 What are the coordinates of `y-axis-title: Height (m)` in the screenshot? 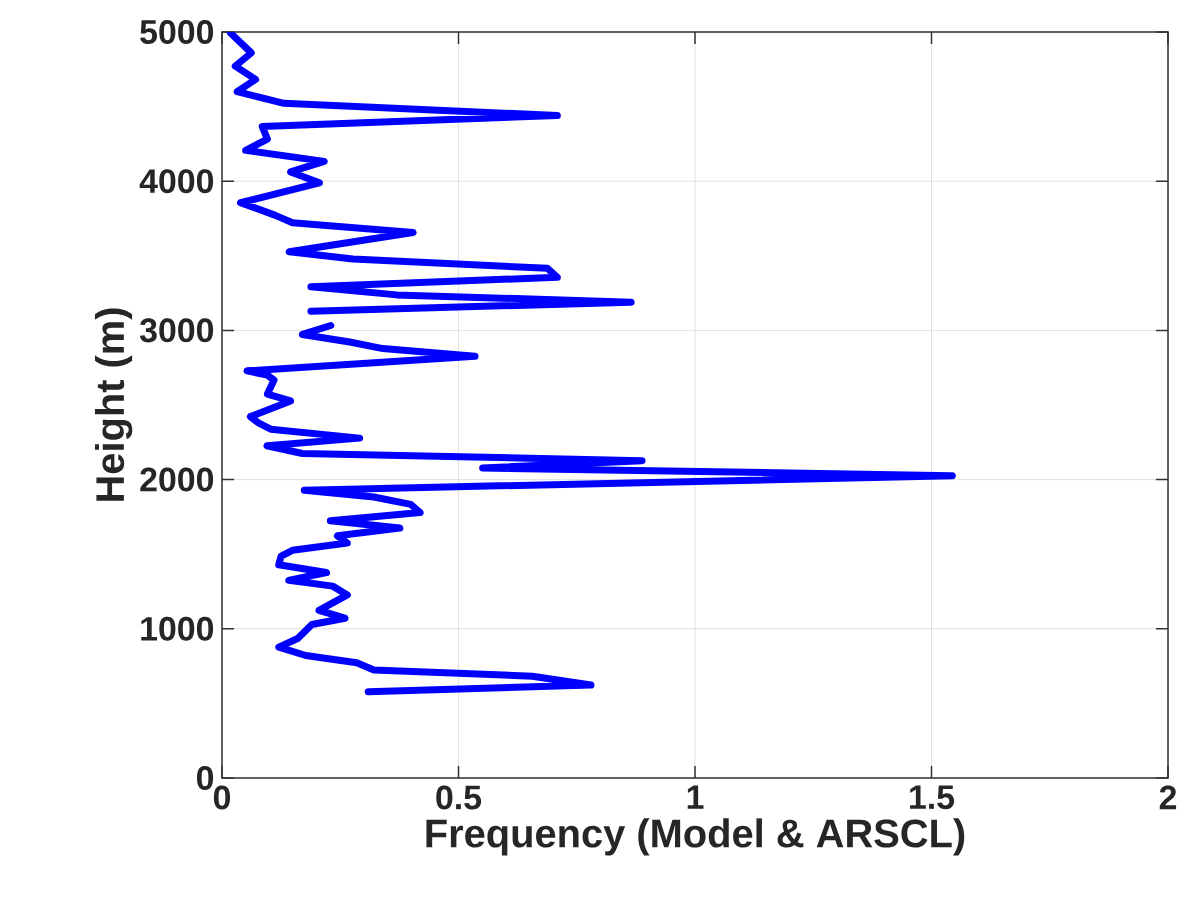 It's located at (113, 404).